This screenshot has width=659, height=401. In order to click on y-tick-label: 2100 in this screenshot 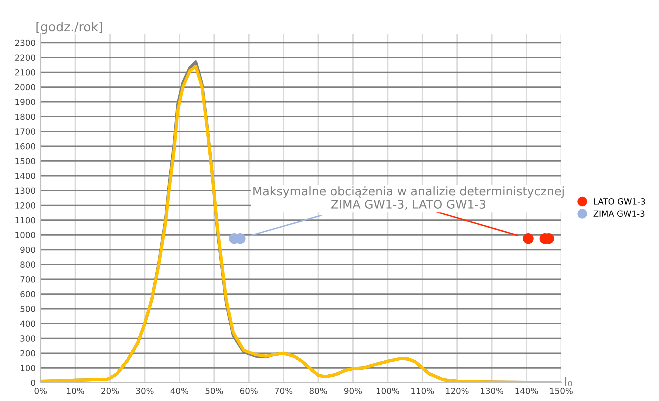, I will do `click(25, 73)`.